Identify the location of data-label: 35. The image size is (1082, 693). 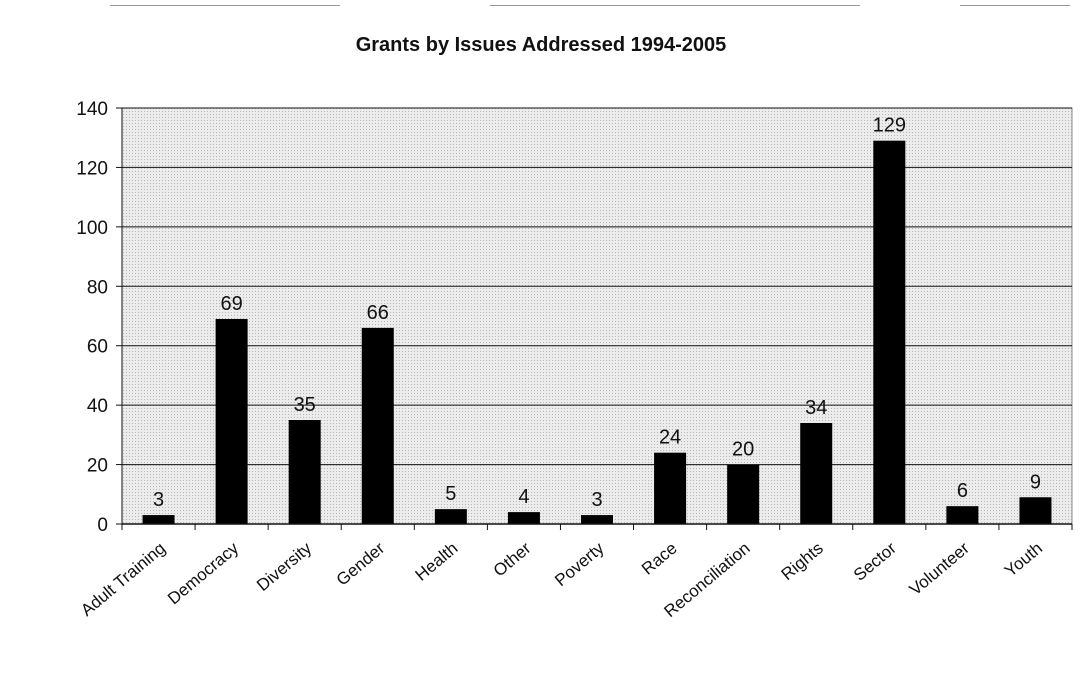
(305, 405).